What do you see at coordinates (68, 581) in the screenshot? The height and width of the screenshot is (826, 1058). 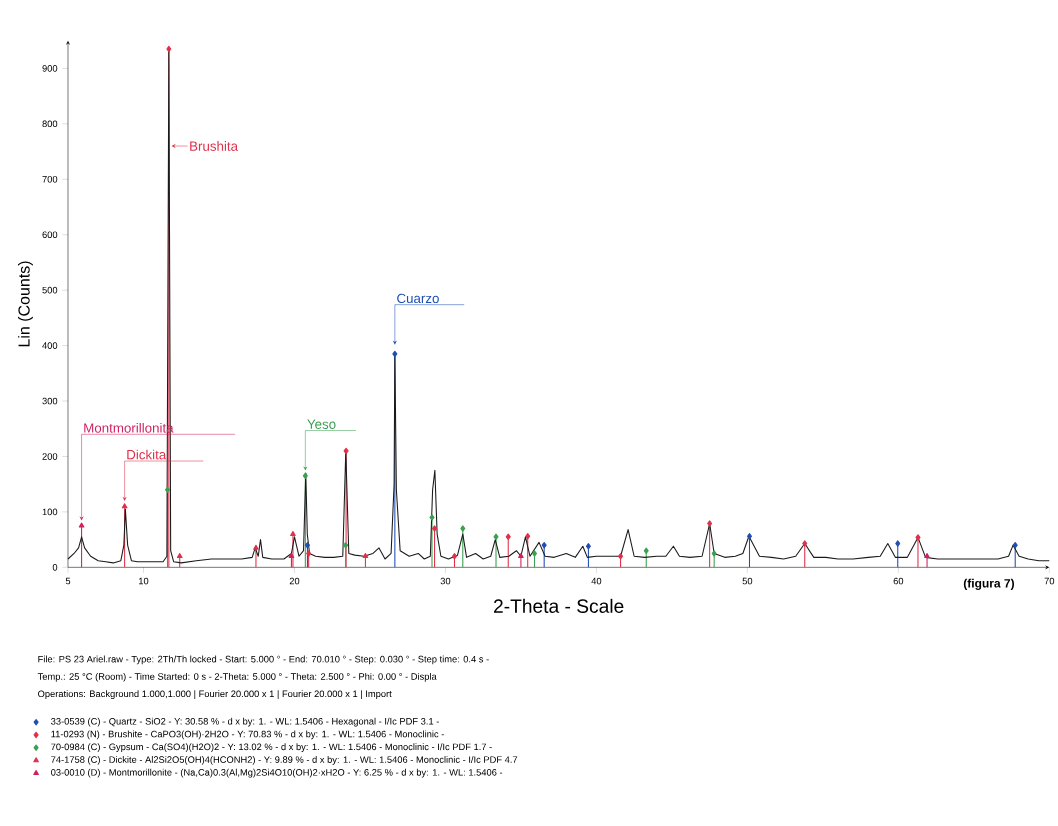 I see `x-tick-label: 5` at bounding box center [68, 581].